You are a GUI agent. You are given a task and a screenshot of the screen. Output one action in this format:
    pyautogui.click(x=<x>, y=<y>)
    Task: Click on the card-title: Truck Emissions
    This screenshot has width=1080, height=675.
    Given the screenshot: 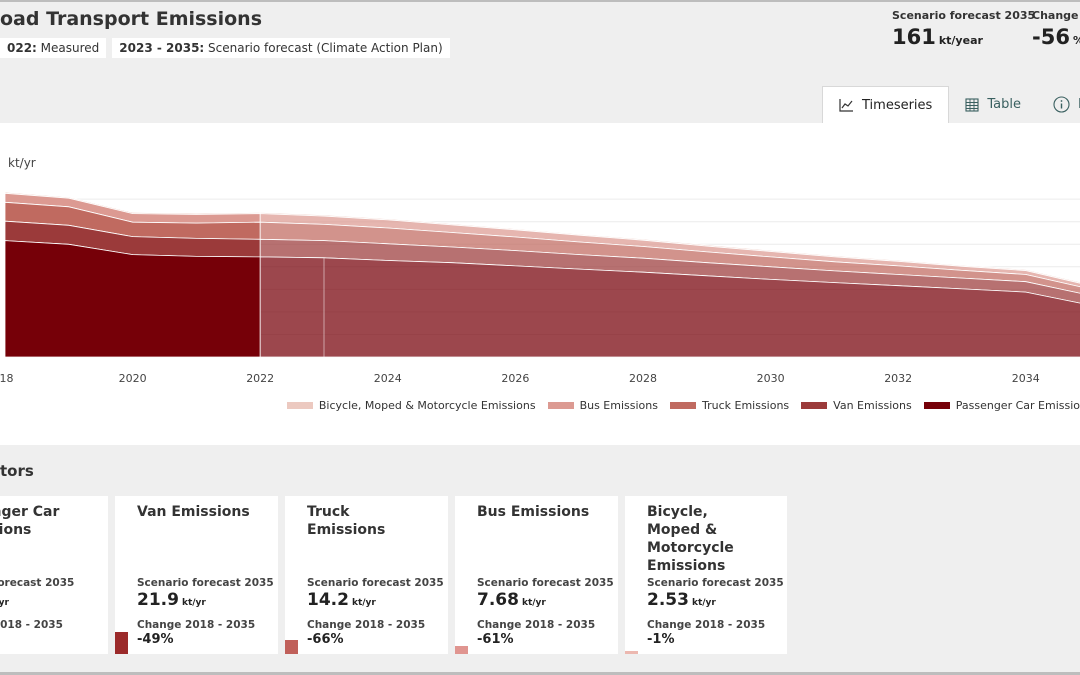 What is the action you would take?
    pyautogui.click(x=346, y=521)
    